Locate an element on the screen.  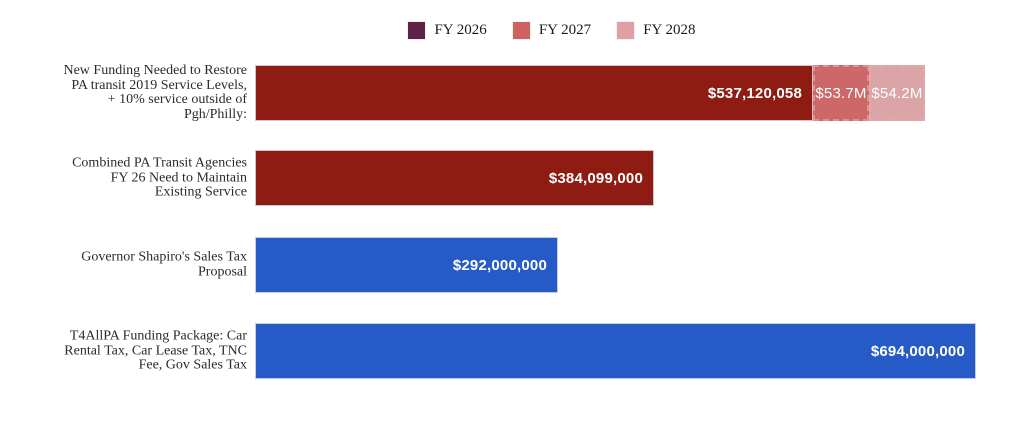
bar-segment-fy2028: $54.2M is located at coordinates (897, 93).